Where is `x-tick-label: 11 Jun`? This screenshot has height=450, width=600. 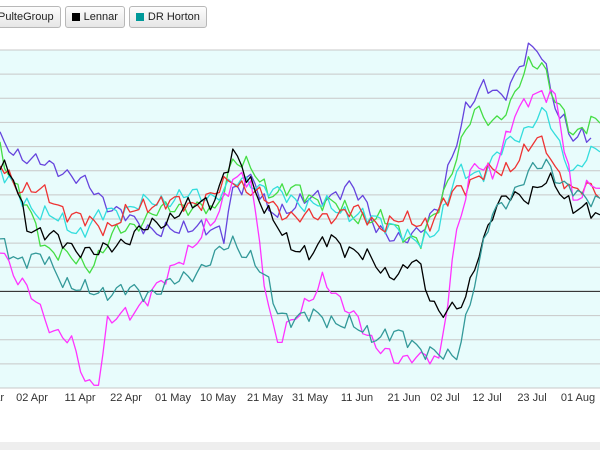 x-tick-label: 11 Jun is located at coordinates (357, 398).